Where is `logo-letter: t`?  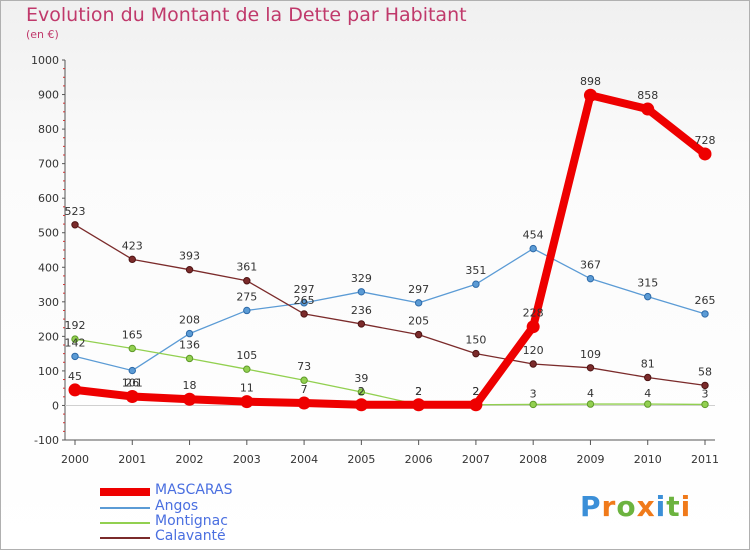
logo-letter: t is located at coordinates (673, 506).